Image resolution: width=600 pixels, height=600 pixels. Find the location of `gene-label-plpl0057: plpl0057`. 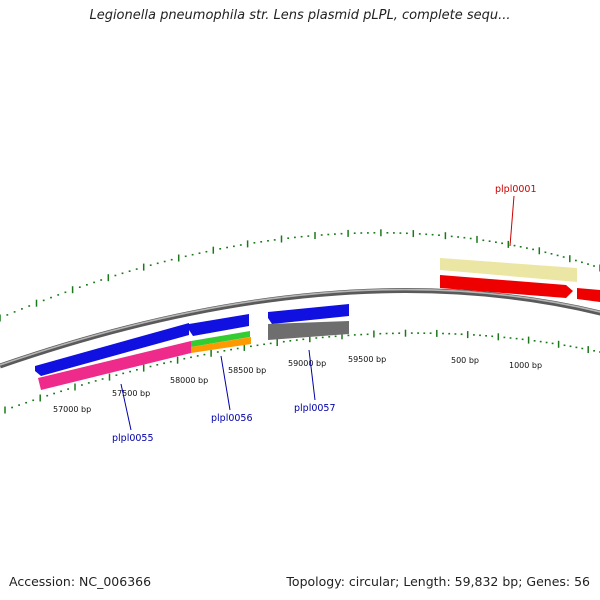

gene-label-plpl0057: plpl0057 is located at coordinates (315, 408).